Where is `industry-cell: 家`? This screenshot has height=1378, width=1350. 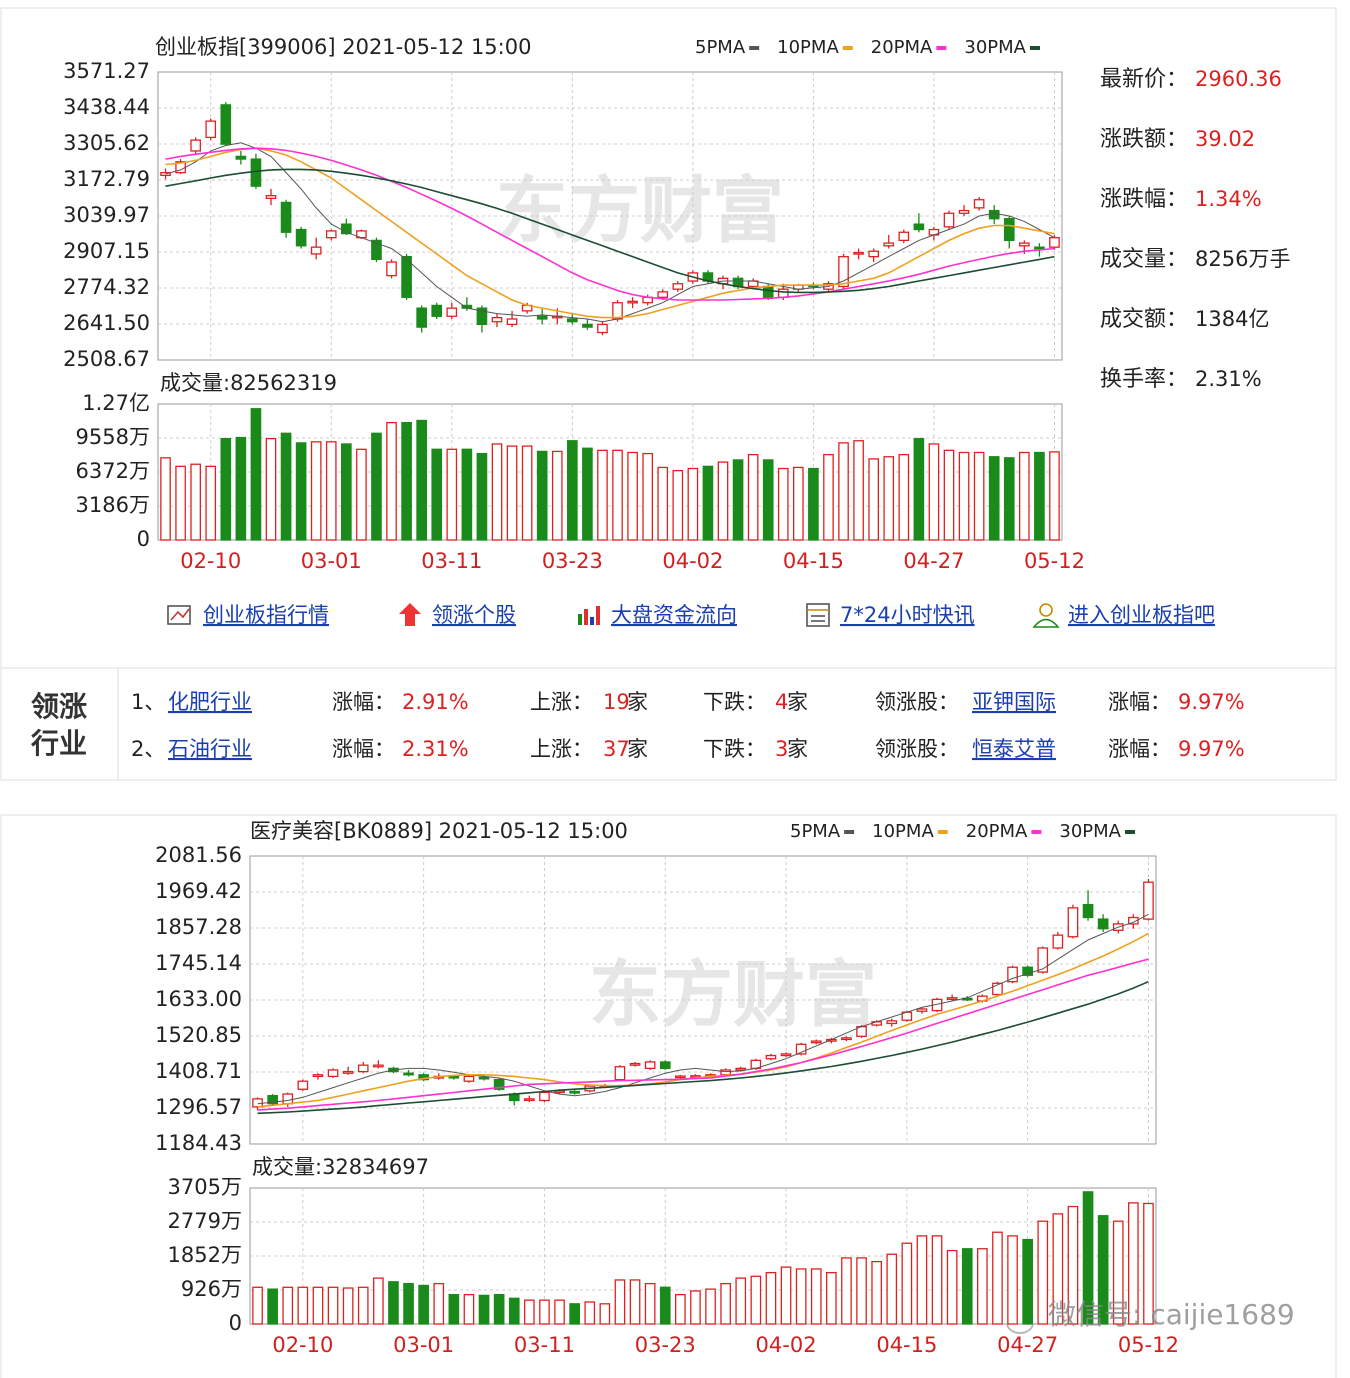
industry-cell: 家 is located at coordinates (637, 702).